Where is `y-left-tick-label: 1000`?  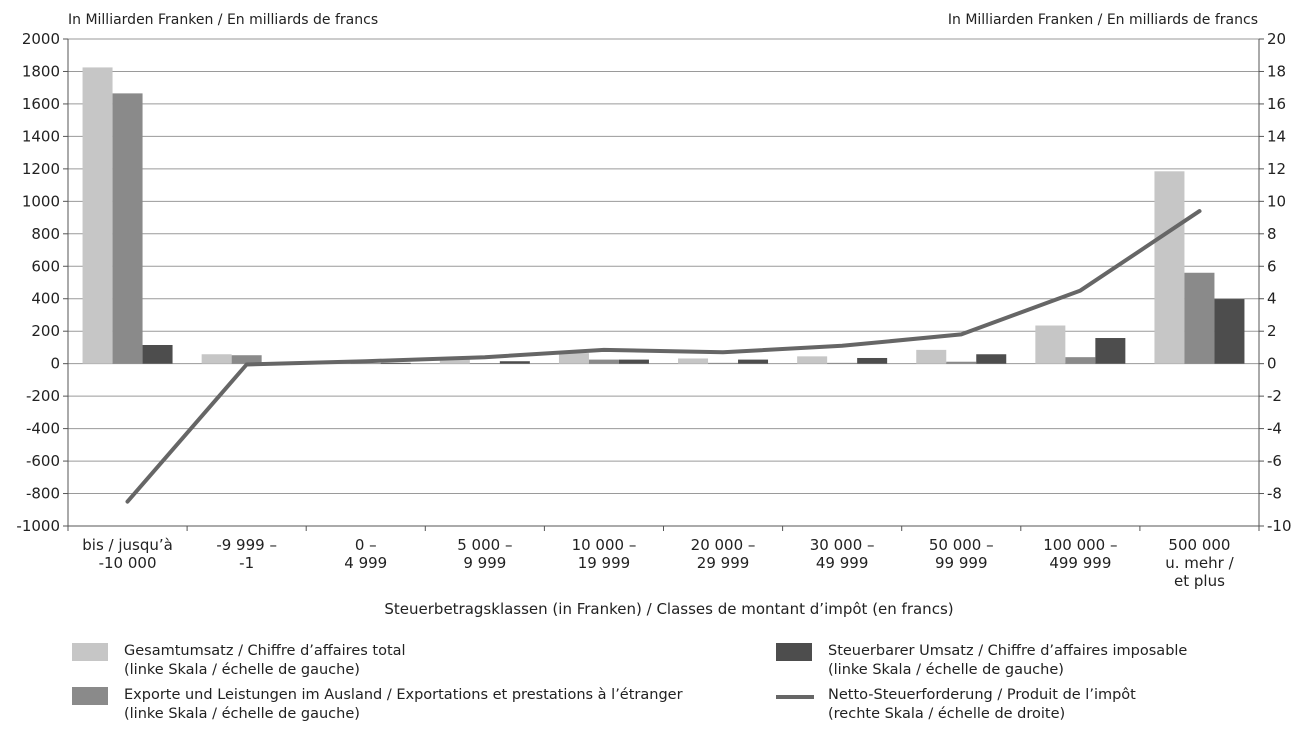 y-left-tick-label: 1000 is located at coordinates (41, 201).